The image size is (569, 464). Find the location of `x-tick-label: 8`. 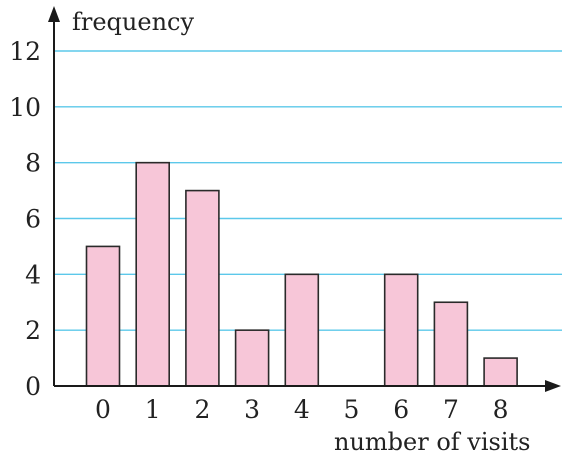

x-tick-label: 8 is located at coordinates (501, 409).